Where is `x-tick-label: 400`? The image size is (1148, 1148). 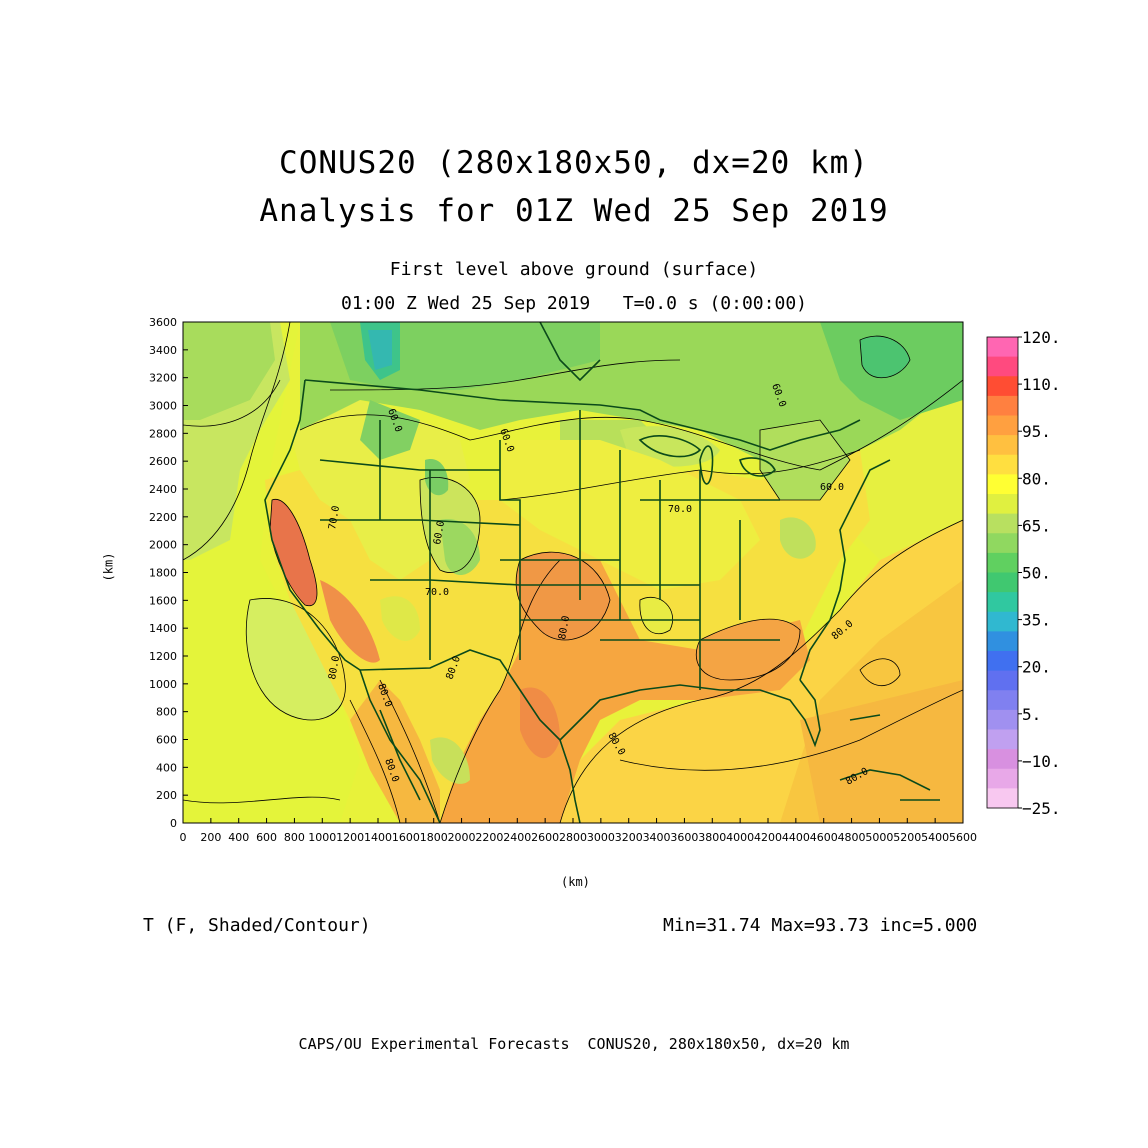 x-tick-label: 400 is located at coordinates (238, 837).